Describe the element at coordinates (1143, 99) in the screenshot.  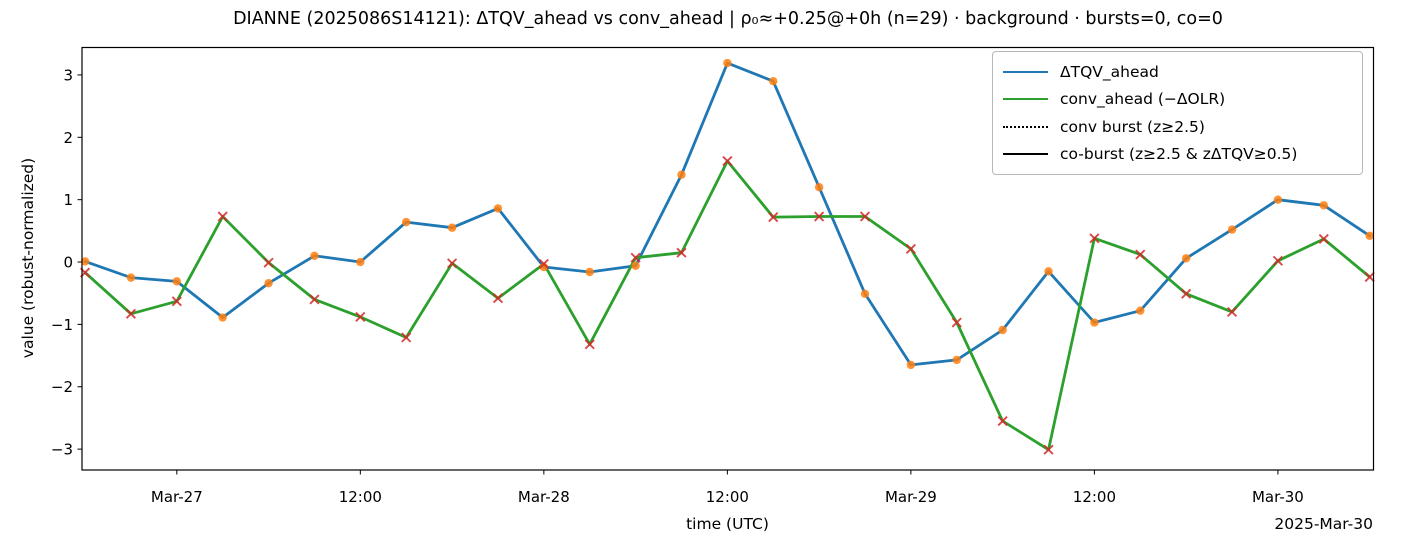
I see `legend-label: conv_ahead (−ΔOLR)` at that location.